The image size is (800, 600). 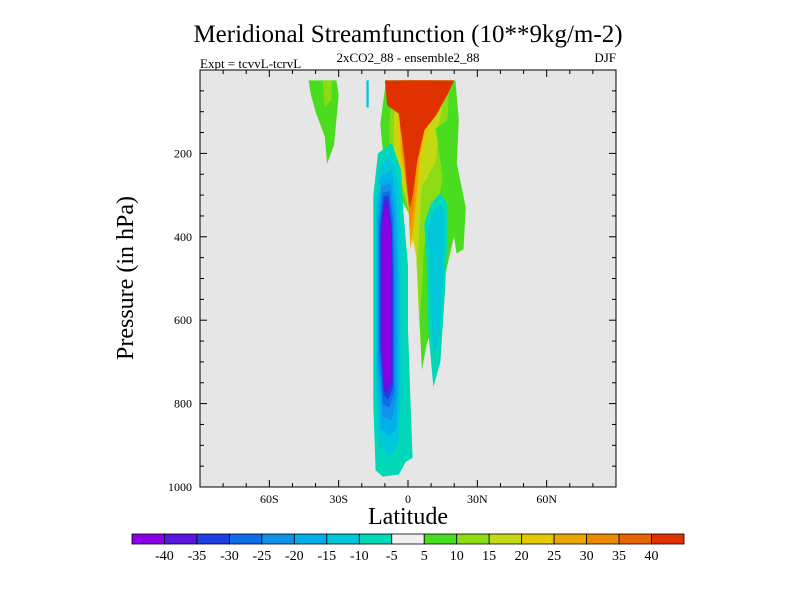 What do you see at coordinates (424, 556) in the screenshot?
I see `colorbar-label: 5` at bounding box center [424, 556].